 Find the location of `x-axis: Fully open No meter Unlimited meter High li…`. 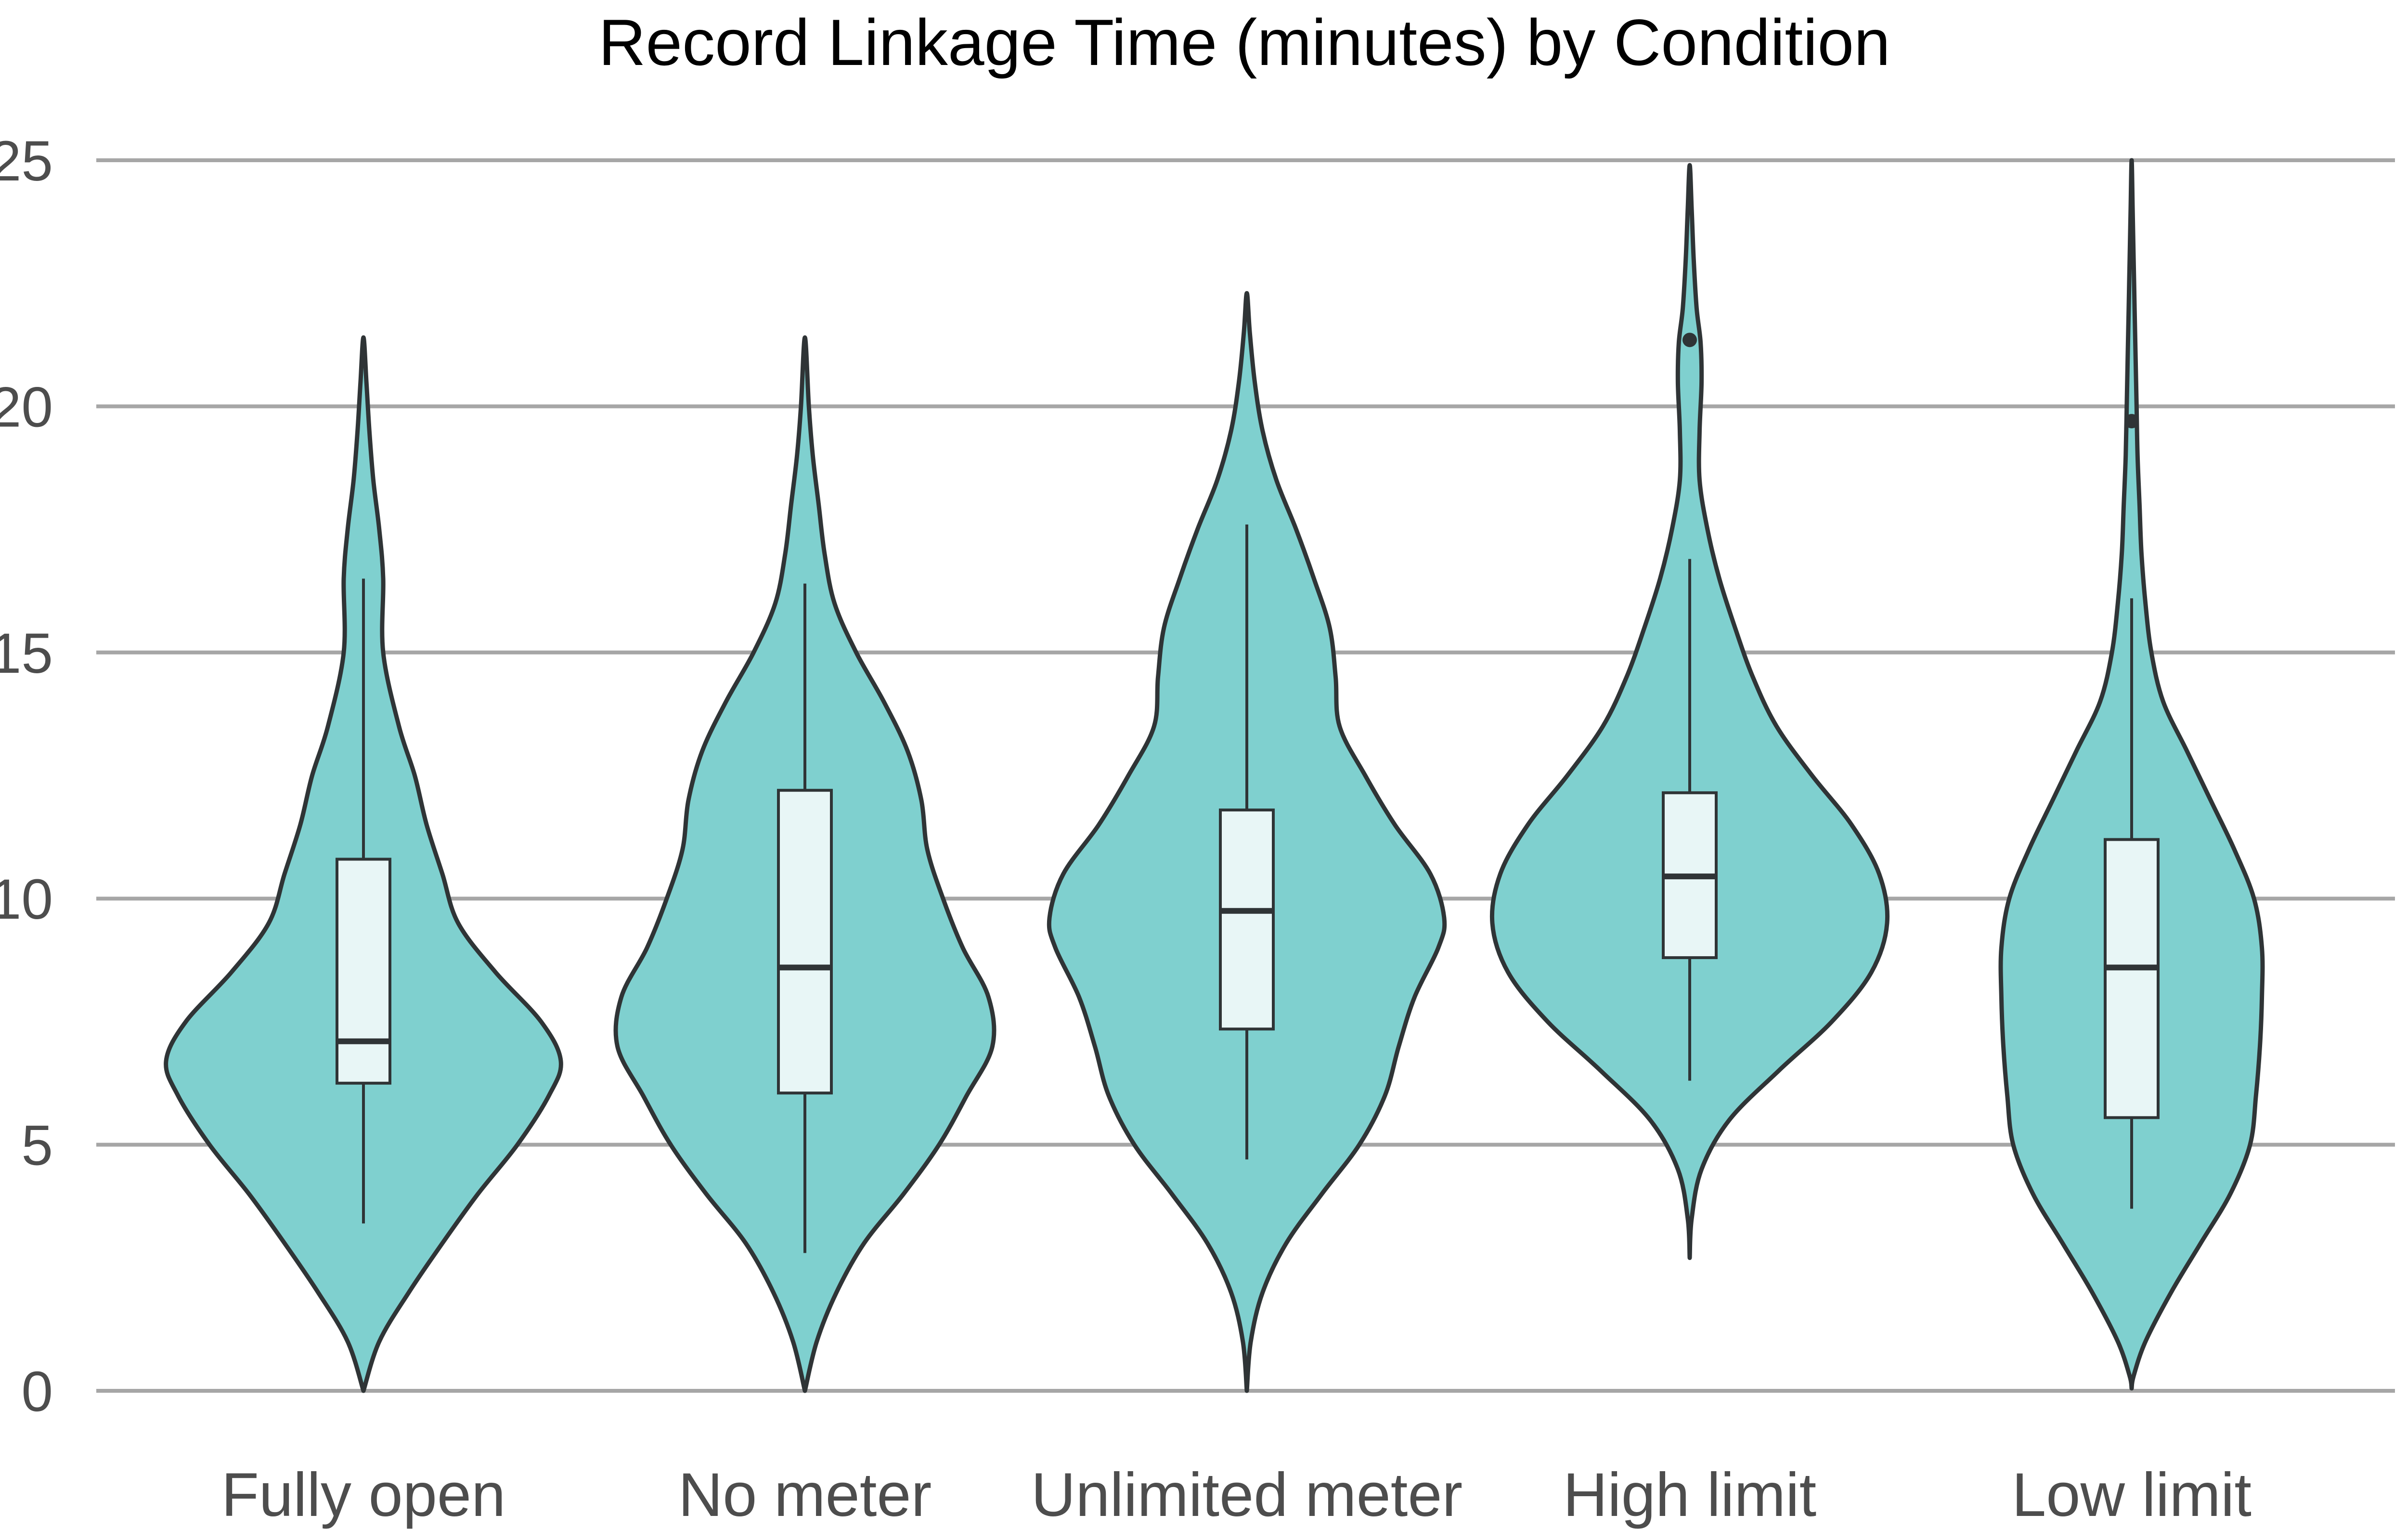

x-axis: Fully open No meter Unlimited meter High li… is located at coordinates (1236, 1495).